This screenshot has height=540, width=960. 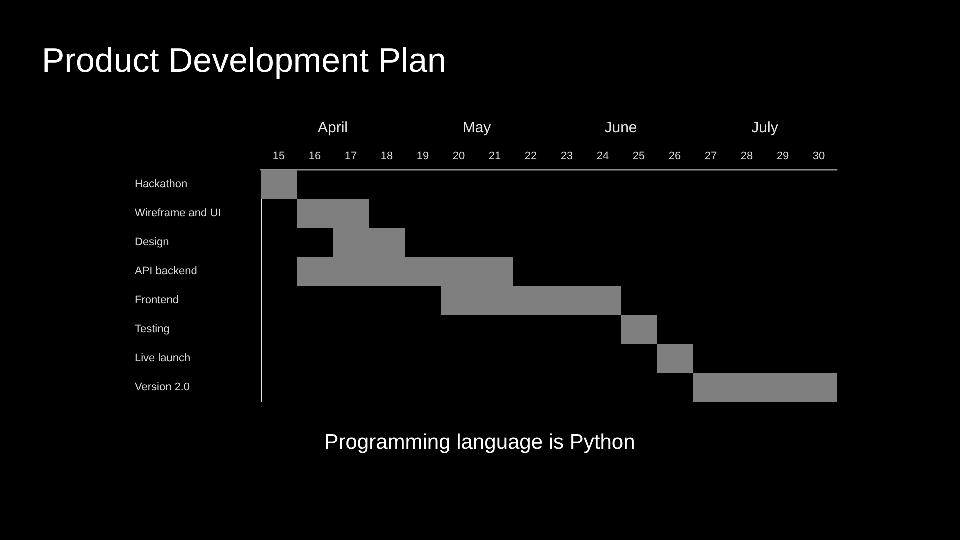 What do you see at coordinates (675, 156) in the screenshot?
I see `x-tick-label: 26` at bounding box center [675, 156].